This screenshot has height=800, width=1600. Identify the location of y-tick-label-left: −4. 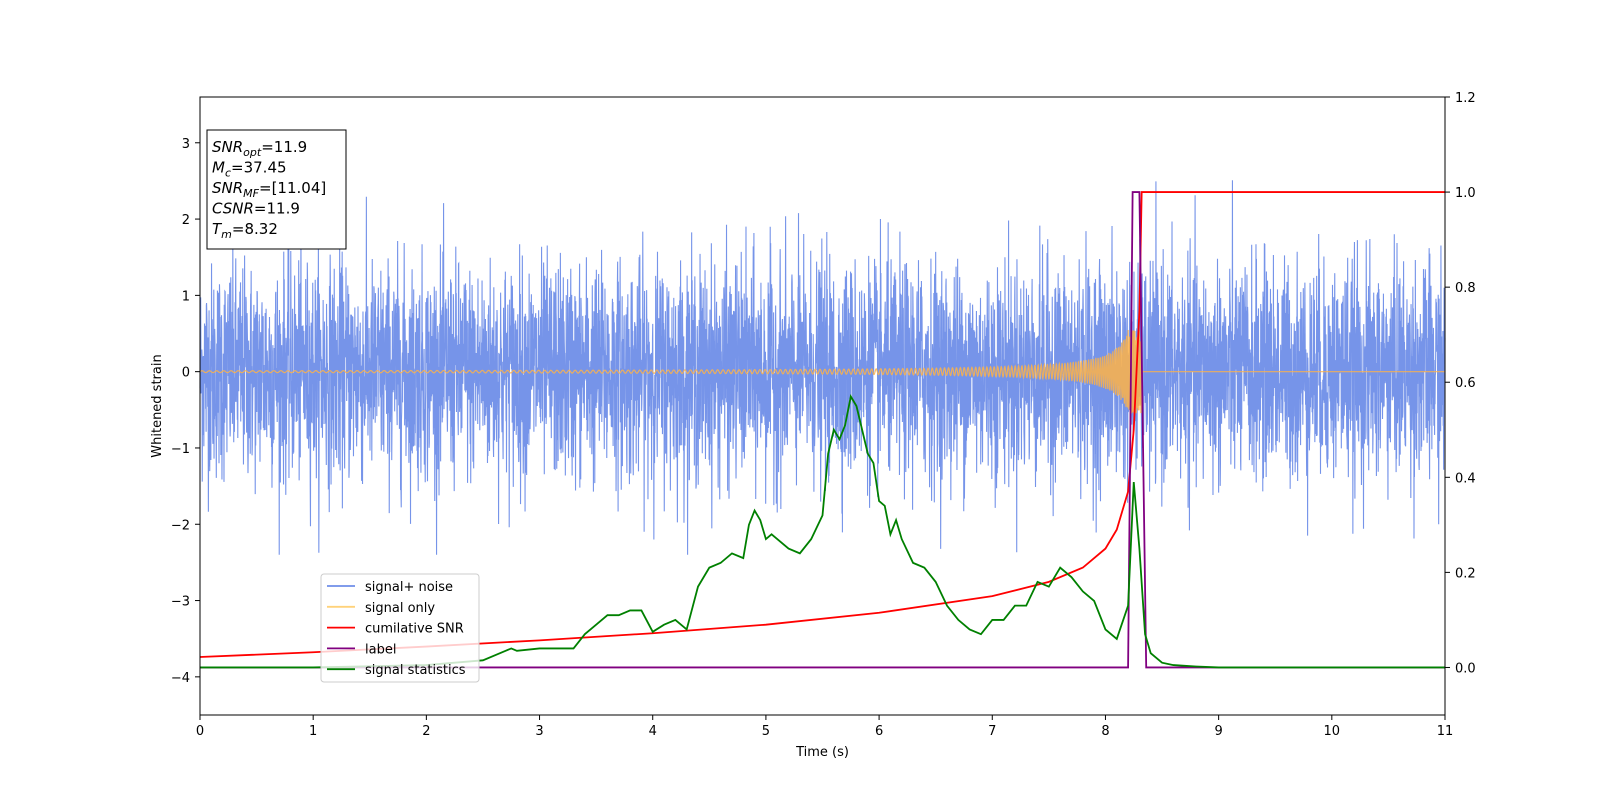
(180, 678).